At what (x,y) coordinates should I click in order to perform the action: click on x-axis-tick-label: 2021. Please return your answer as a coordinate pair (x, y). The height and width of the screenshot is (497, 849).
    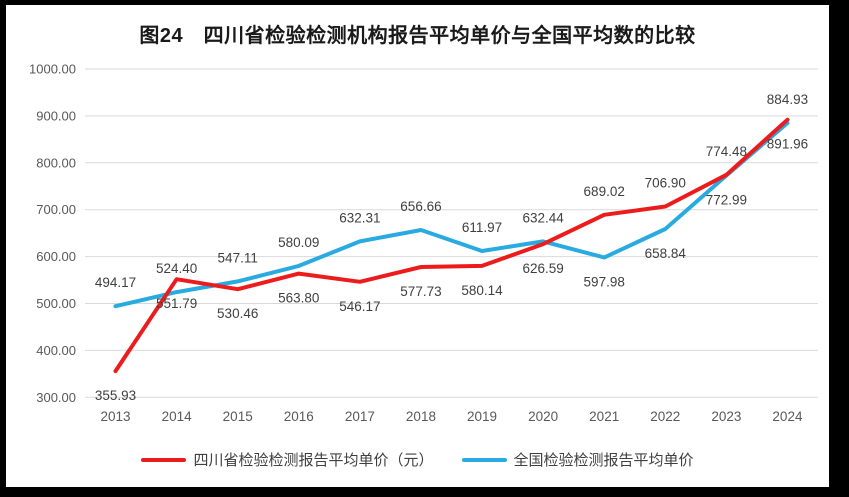
    Looking at the image, I should click on (604, 416).